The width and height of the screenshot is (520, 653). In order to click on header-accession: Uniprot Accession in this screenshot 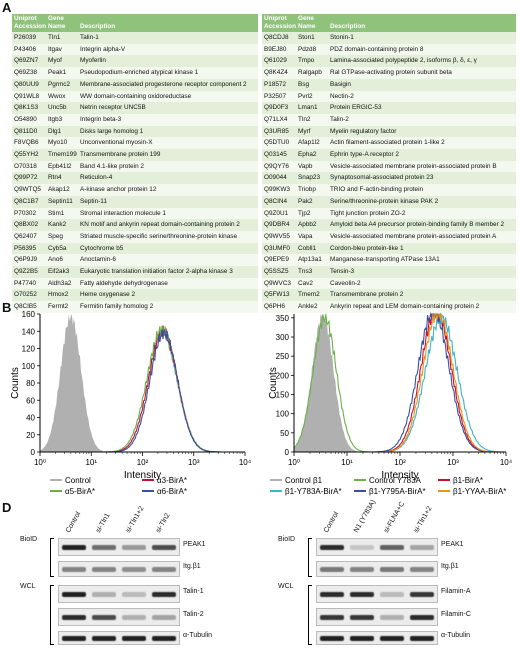, I will do `click(279, 23)`.